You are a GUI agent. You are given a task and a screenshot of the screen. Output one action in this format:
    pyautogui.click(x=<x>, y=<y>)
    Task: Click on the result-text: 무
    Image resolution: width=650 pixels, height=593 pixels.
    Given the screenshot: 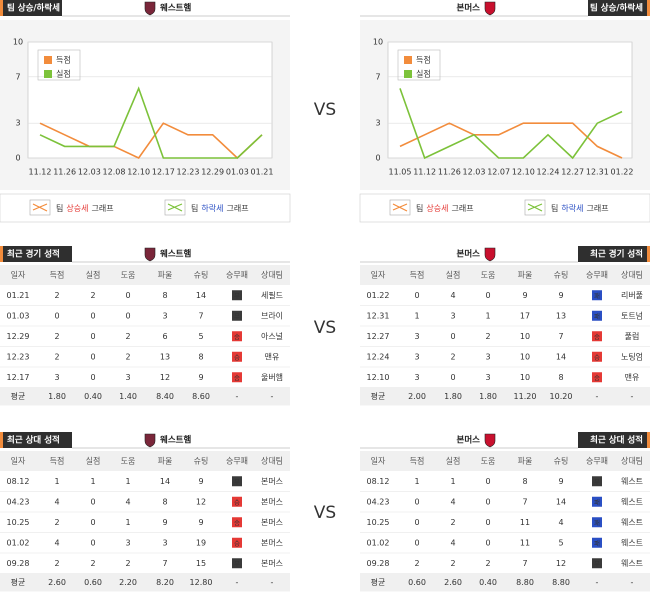 What is the action you would take?
    pyautogui.click(x=597, y=564)
    